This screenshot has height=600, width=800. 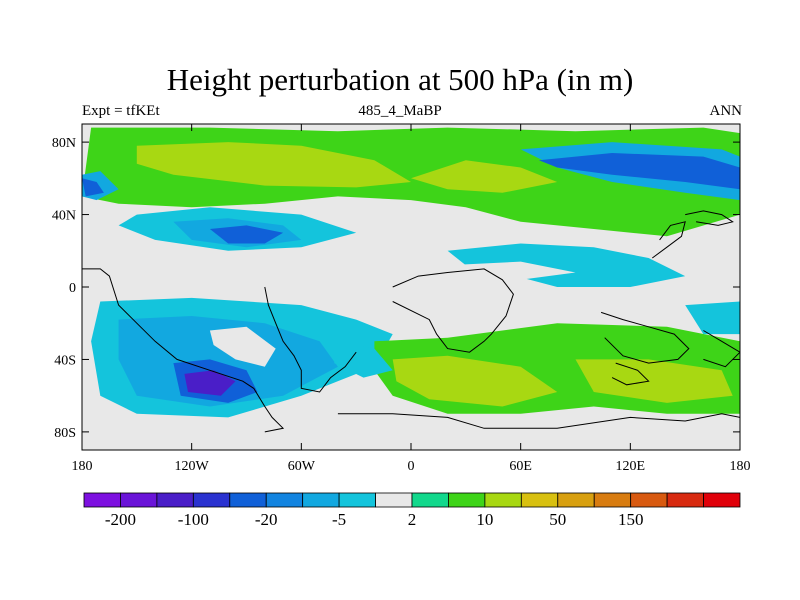 I want to click on y-tick-label: 40N, so click(x=64, y=216).